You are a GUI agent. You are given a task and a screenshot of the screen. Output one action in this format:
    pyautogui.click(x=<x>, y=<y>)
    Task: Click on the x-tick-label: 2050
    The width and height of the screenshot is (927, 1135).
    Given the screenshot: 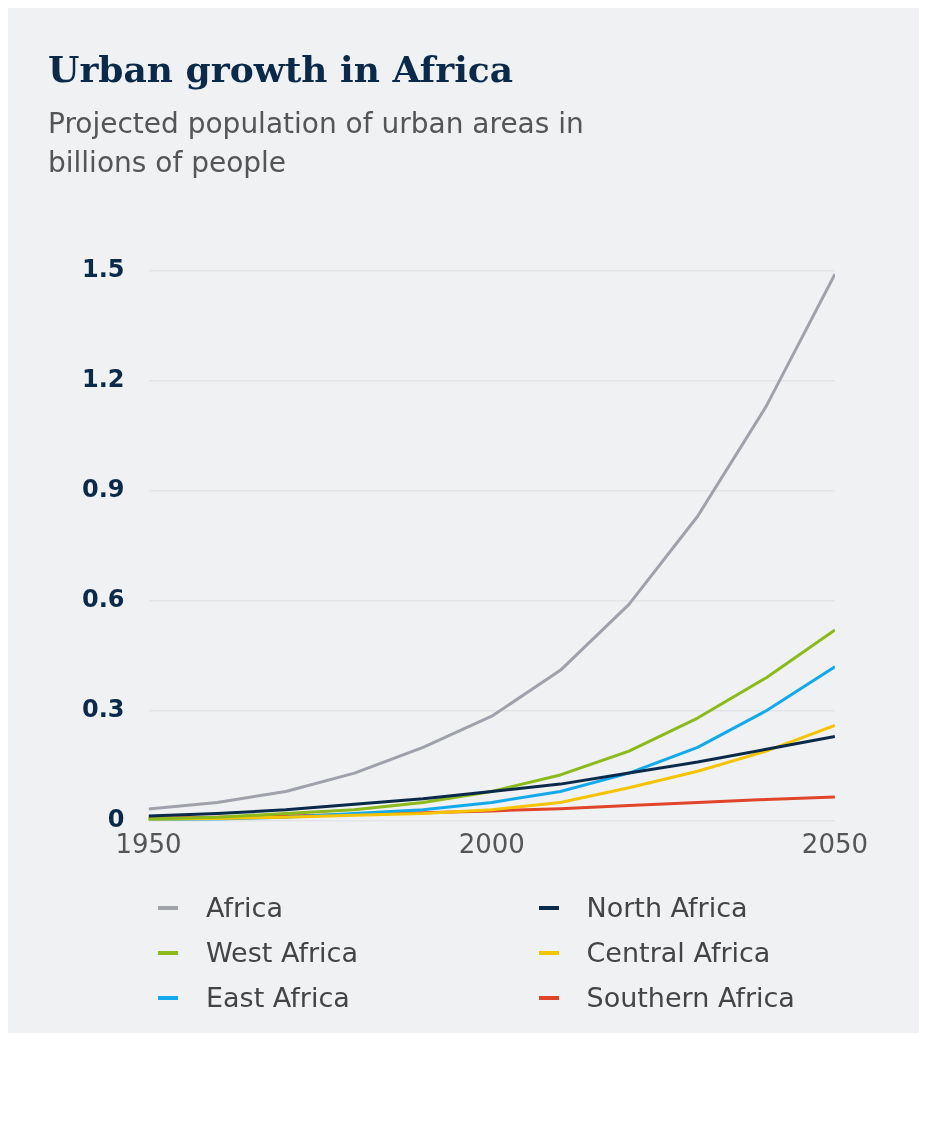 What is the action you would take?
    pyautogui.click(x=834, y=844)
    